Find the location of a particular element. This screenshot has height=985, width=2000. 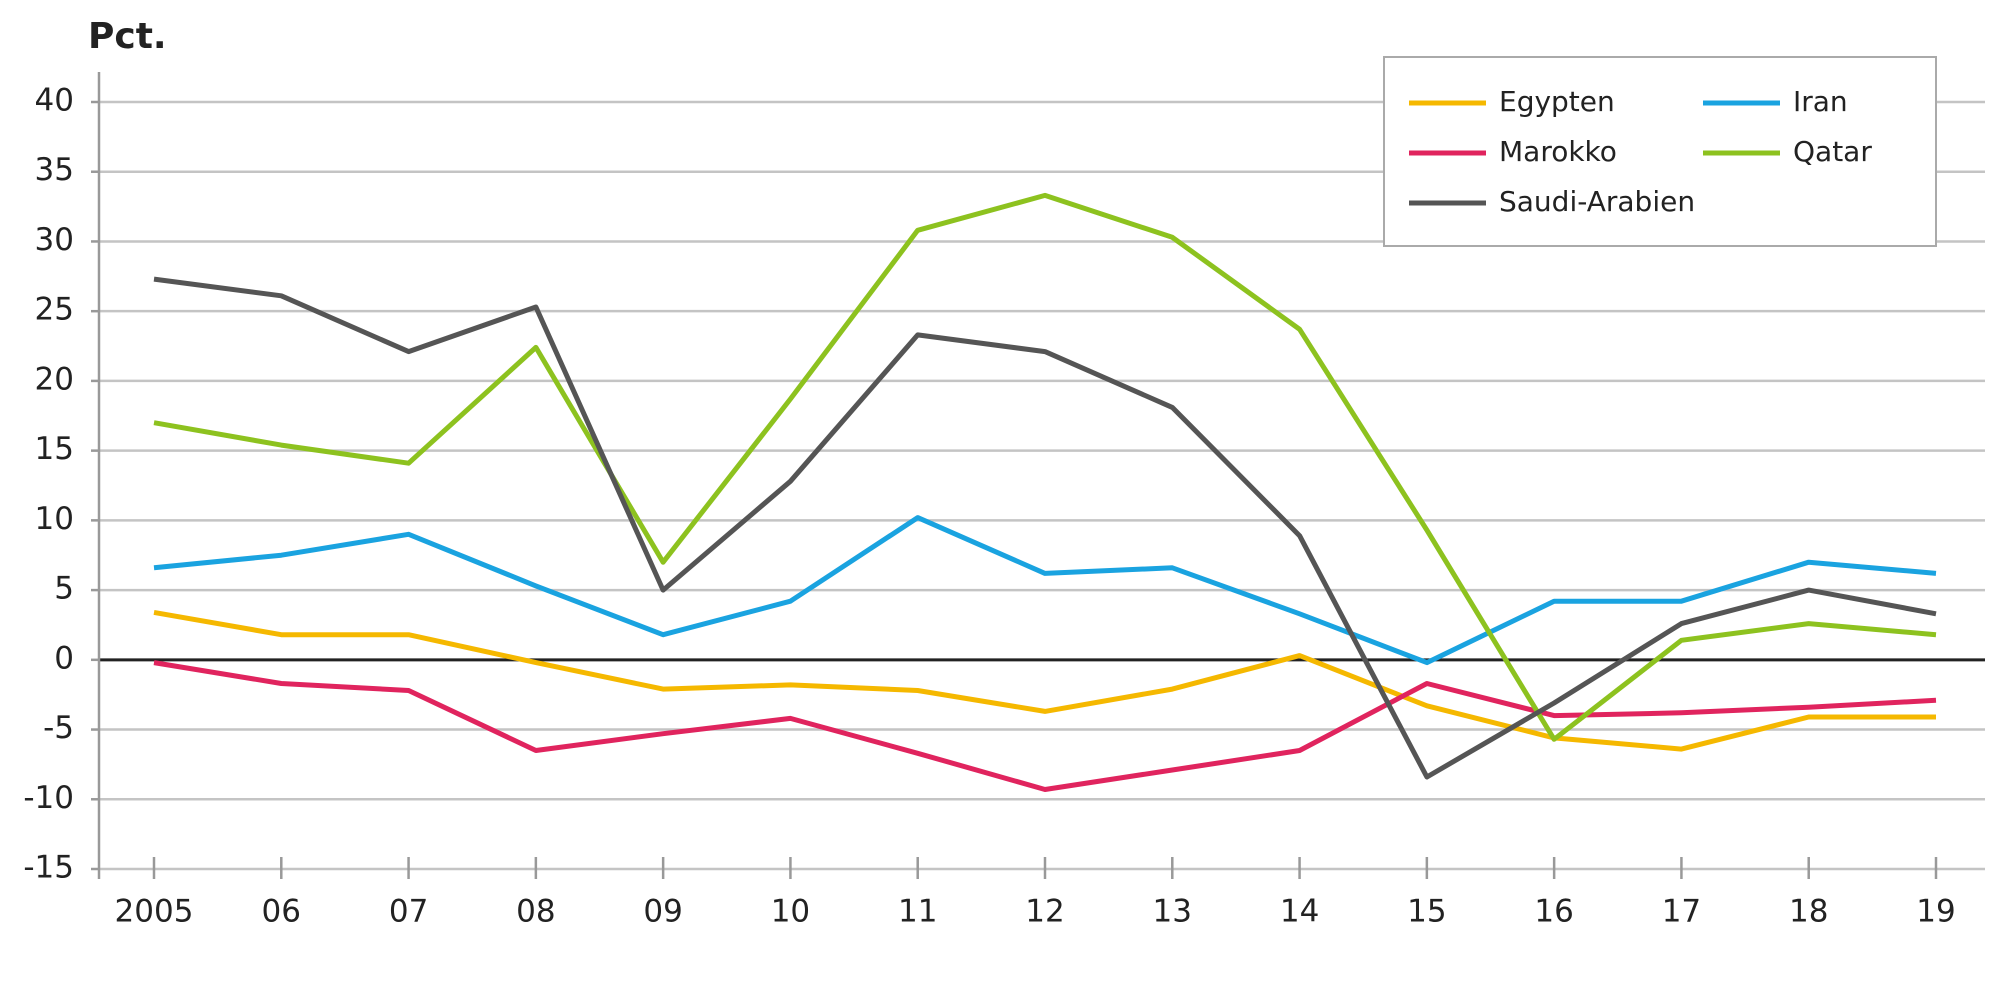

y-tick-label: 5 is located at coordinates (64, 589).